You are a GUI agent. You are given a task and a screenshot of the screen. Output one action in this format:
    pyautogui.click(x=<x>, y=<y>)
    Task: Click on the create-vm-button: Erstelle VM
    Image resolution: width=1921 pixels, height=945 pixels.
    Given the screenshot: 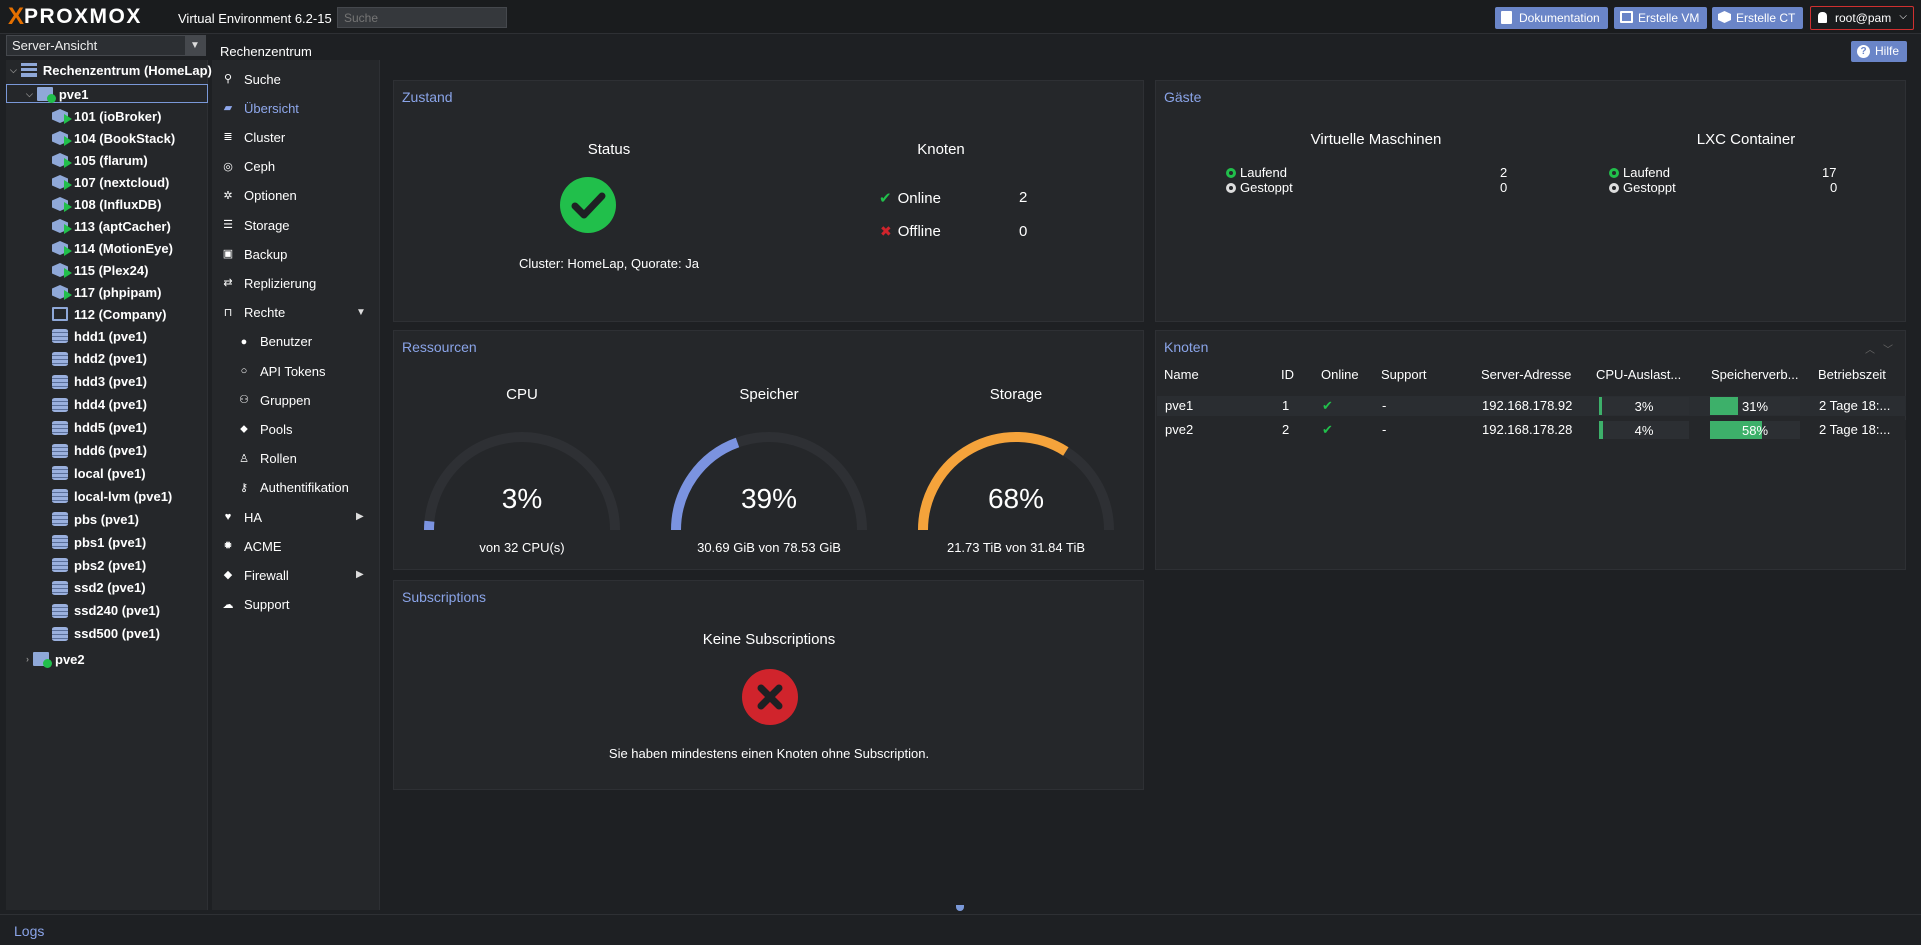 What is the action you would take?
    pyautogui.click(x=1661, y=18)
    